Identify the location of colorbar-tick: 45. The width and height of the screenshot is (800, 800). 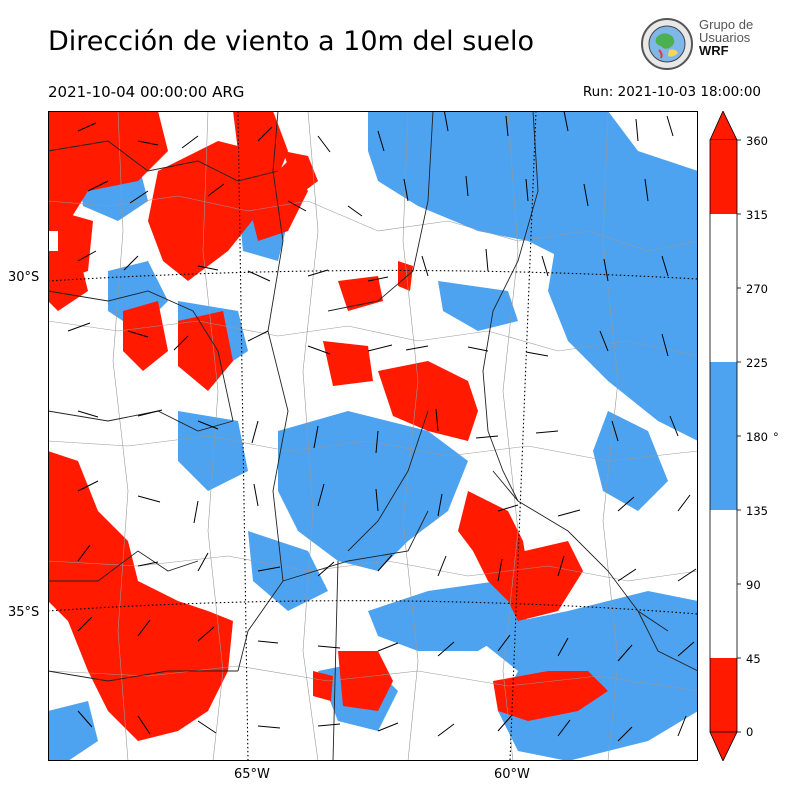
(753, 659).